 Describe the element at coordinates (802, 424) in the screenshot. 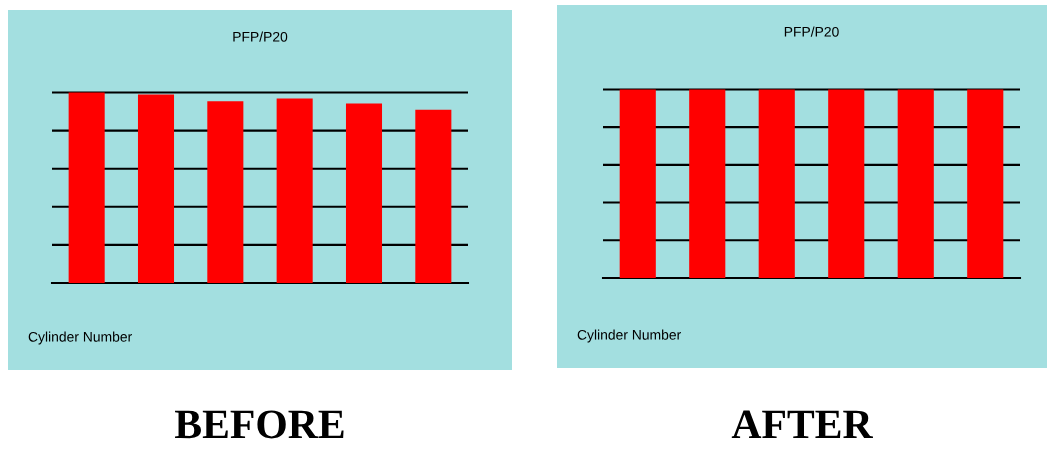

I see `text: AFTER` at that location.